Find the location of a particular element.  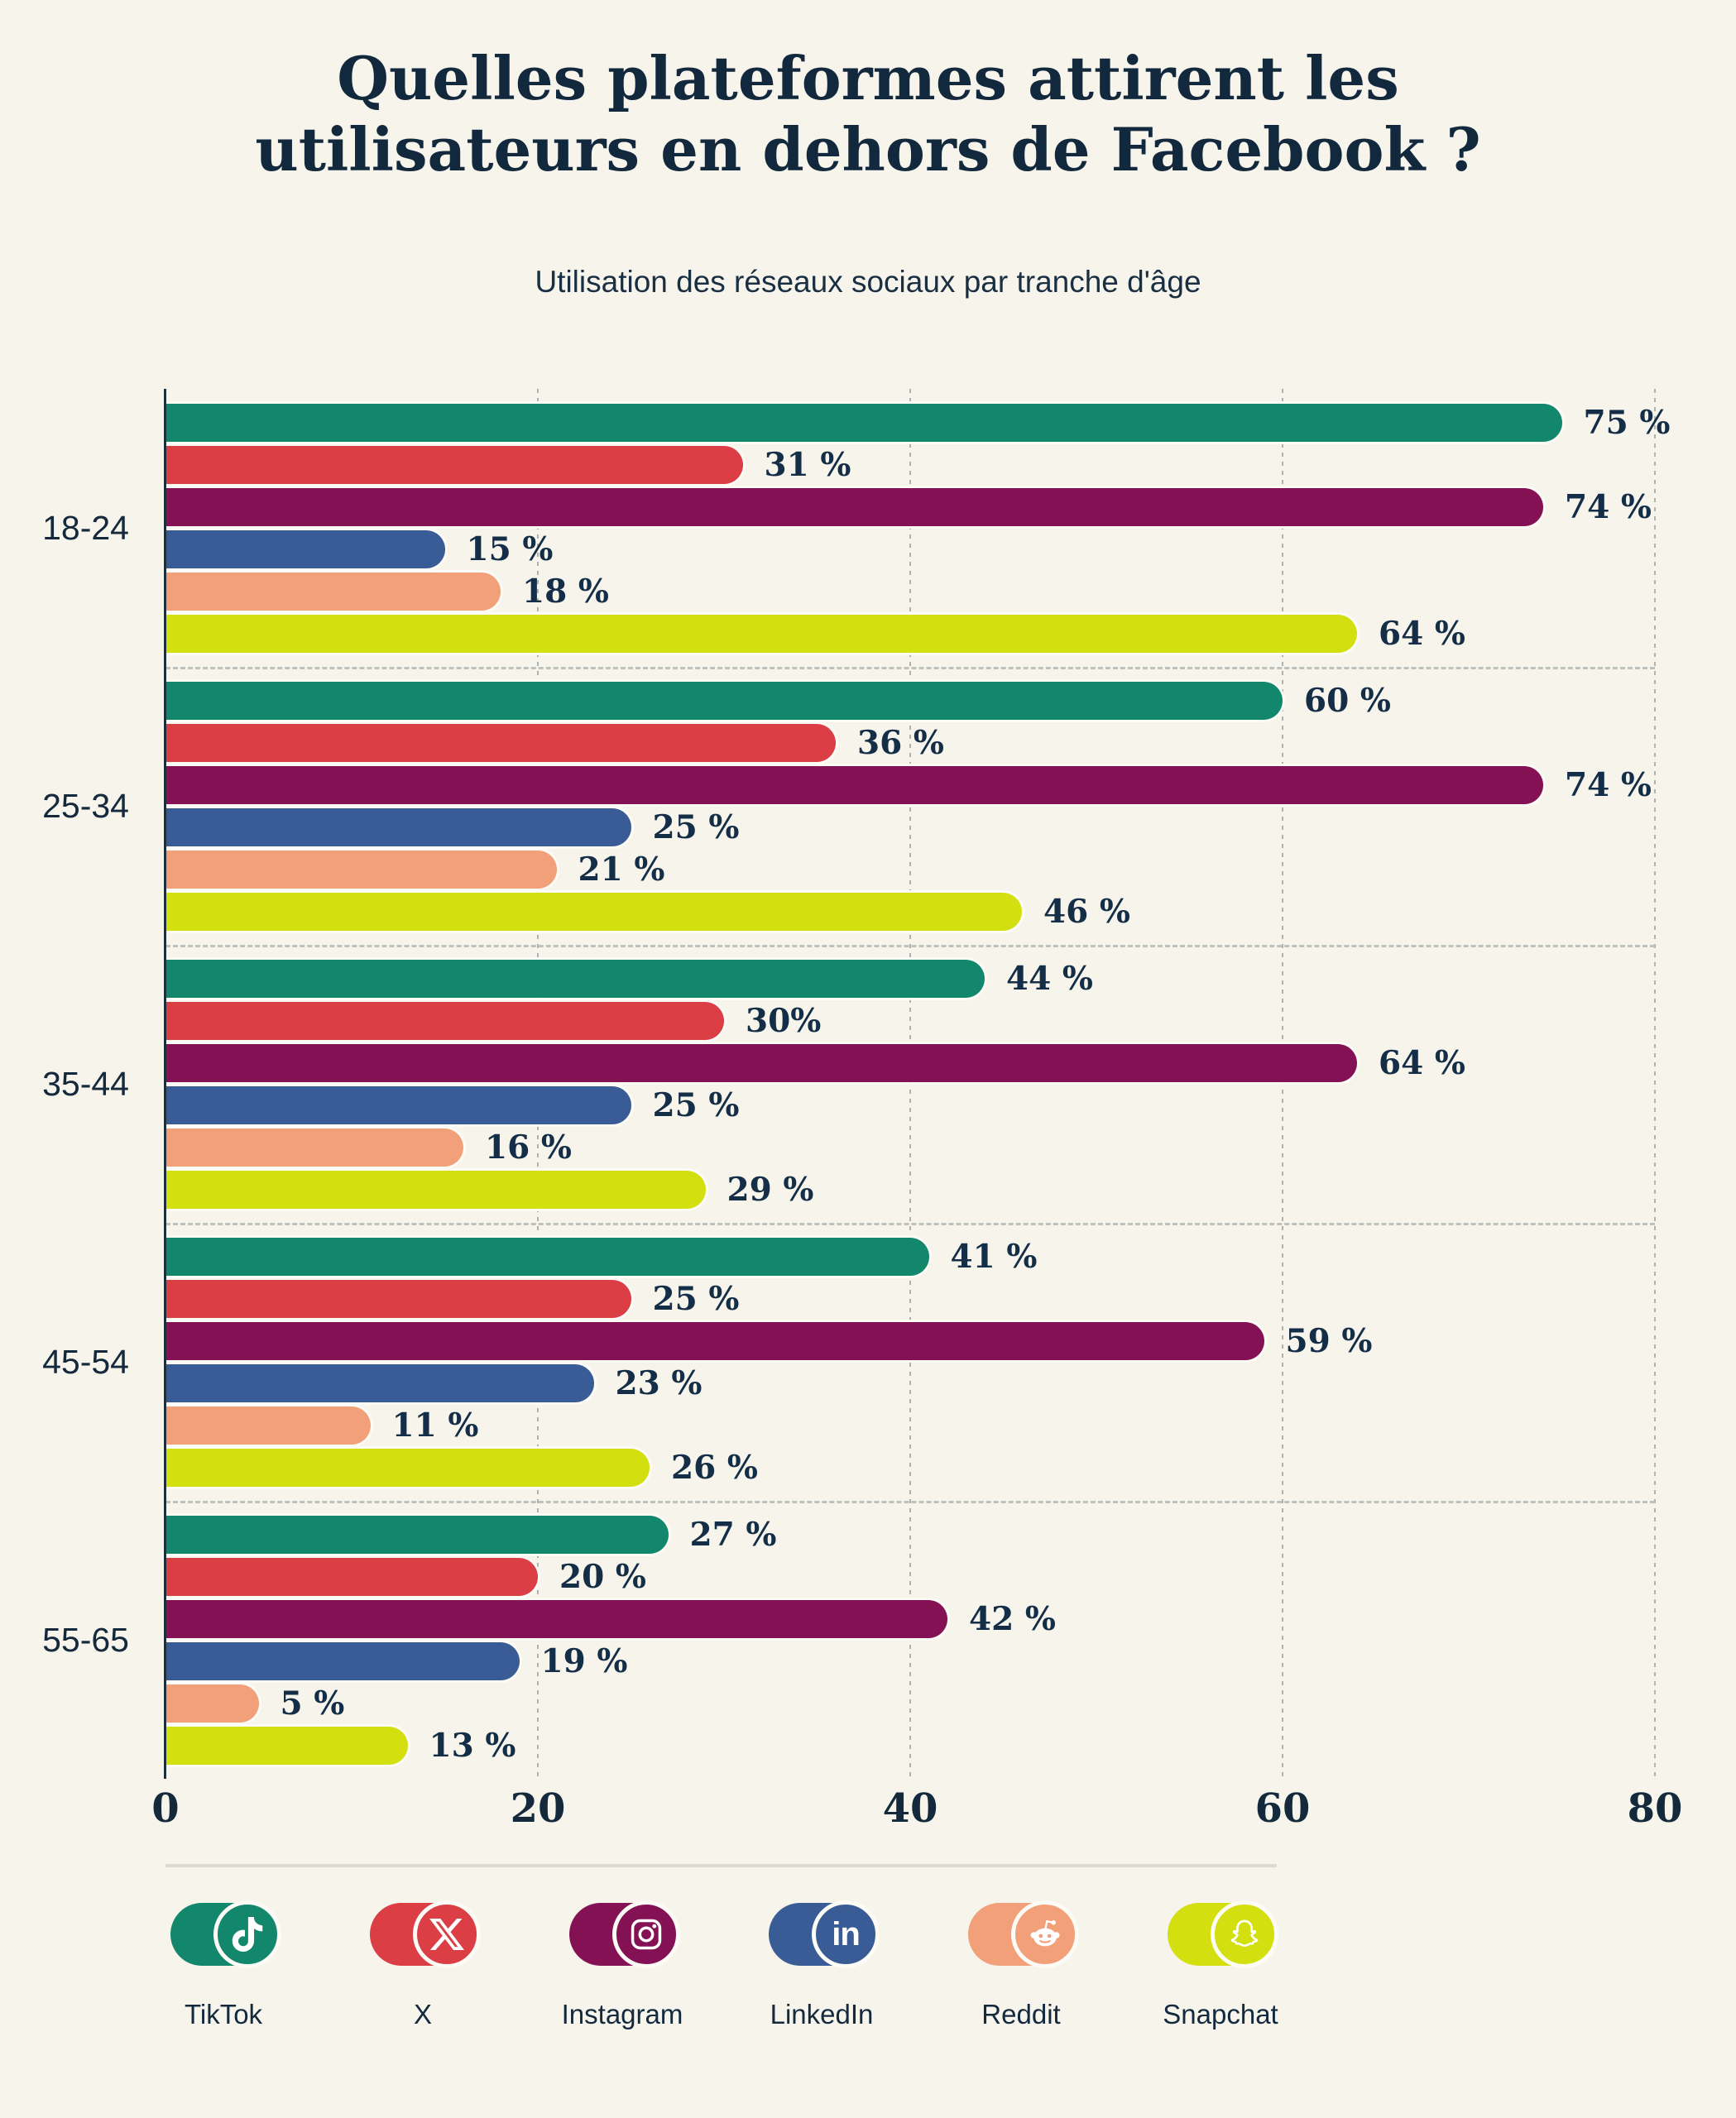

bar-value-label: 75 % is located at coordinates (1627, 422).